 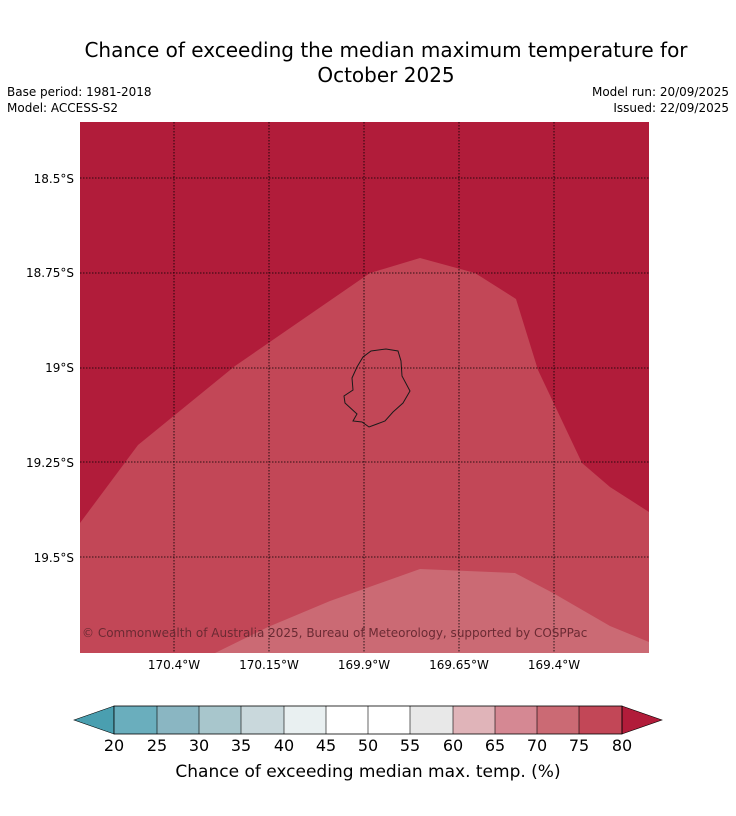 What do you see at coordinates (284, 745) in the screenshot?
I see `colorbar-tick: 40` at bounding box center [284, 745].